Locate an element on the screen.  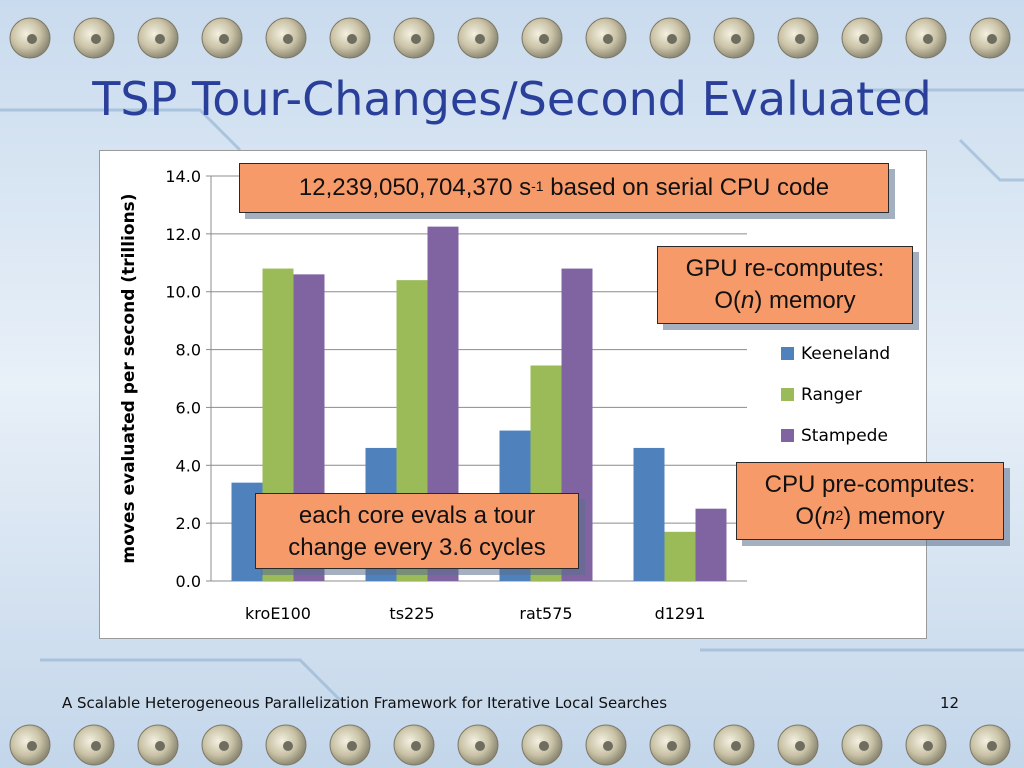
cpu-memory-text: ) memory is located at coordinates (894, 516).